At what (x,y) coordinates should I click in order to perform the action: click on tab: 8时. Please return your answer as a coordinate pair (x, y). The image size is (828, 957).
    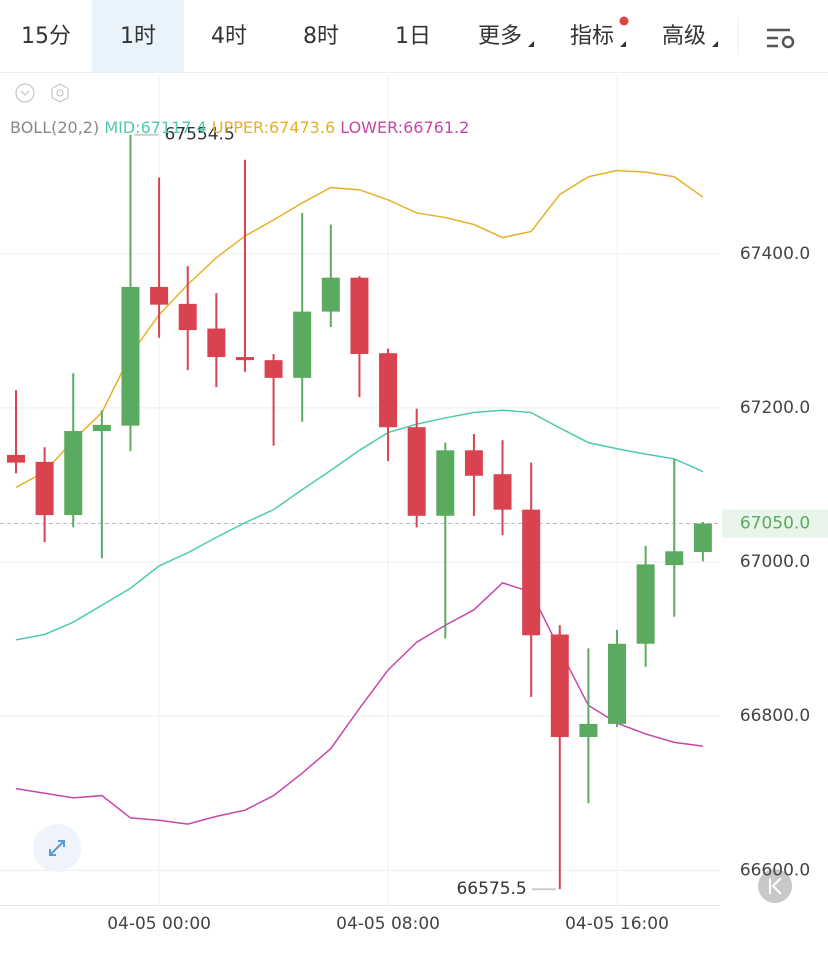
    Looking at the image, I should click on (321, 36).